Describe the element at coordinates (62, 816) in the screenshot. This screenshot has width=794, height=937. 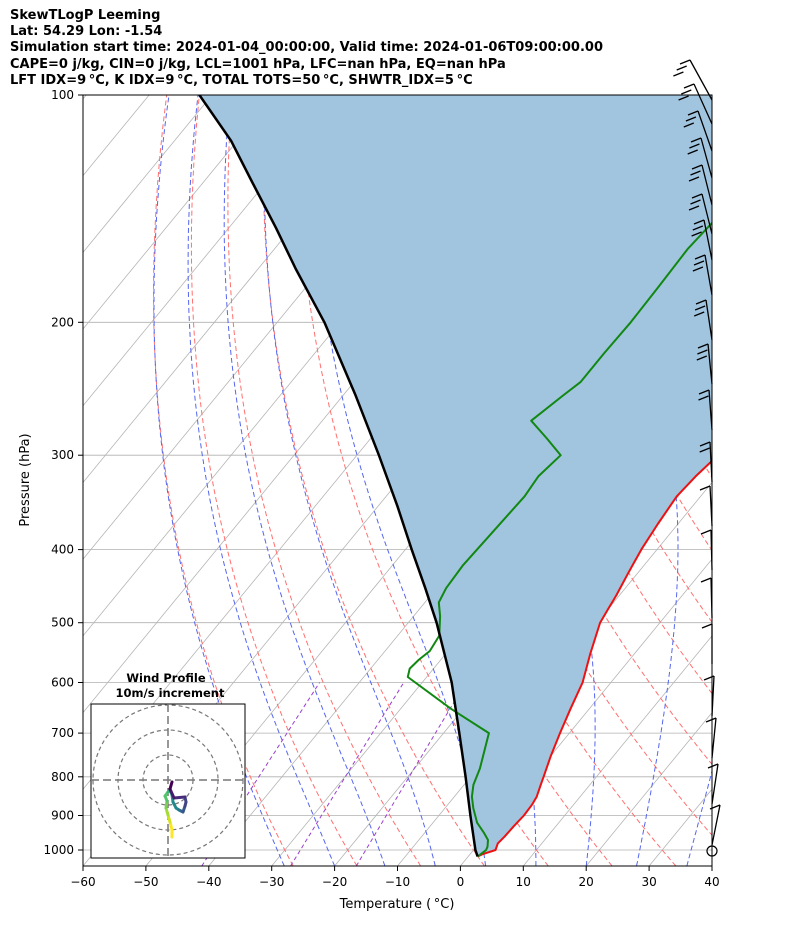
I see `y-tick-label: 900` at that location.